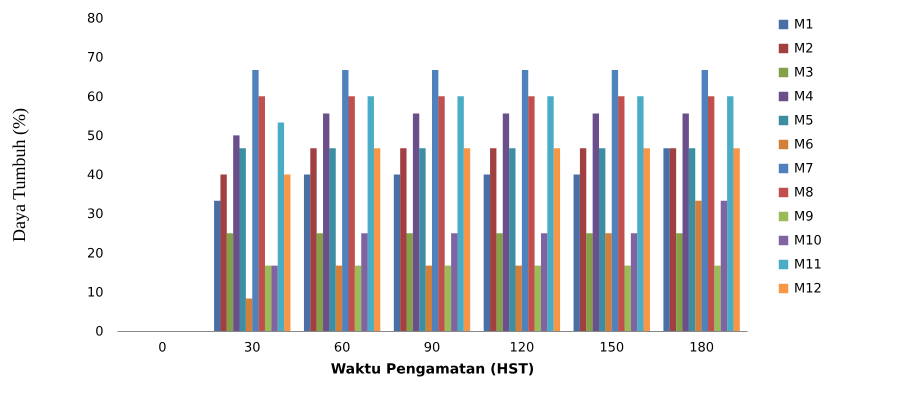 The image size is (907, 408). I want to click on x-tick-label: 0, so click(162, 348).